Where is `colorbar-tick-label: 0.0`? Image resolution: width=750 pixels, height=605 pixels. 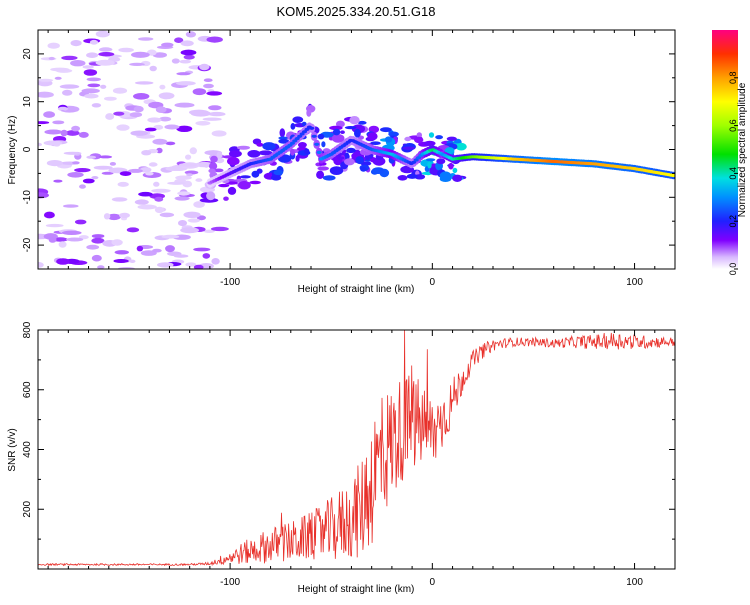
colorbar-tick-label: 0.0 is located at coordinates (733, 269).